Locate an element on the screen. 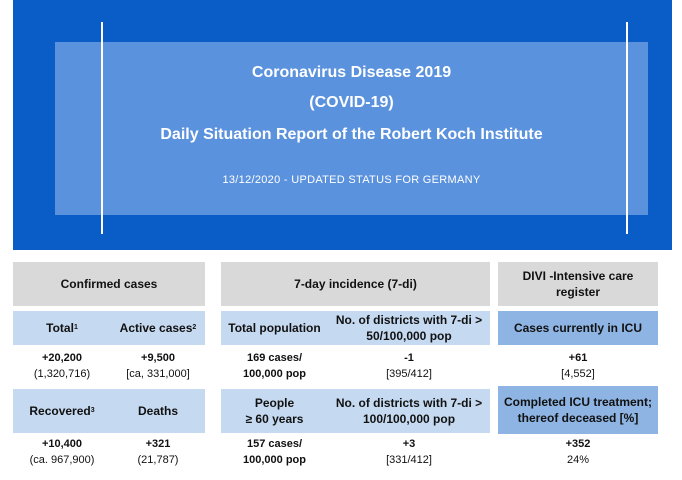  deaths-cell: +321 (21,787) is located at coordinates (158, 453).